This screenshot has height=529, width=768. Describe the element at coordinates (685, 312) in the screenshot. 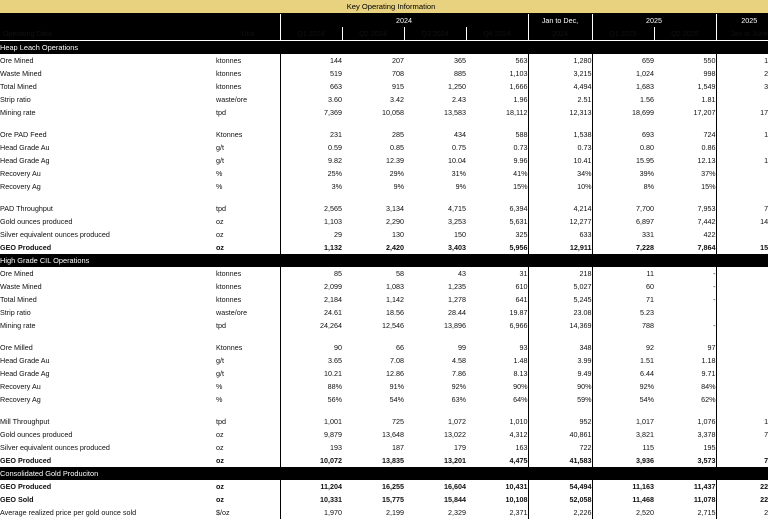

I see `row-value` at that location.